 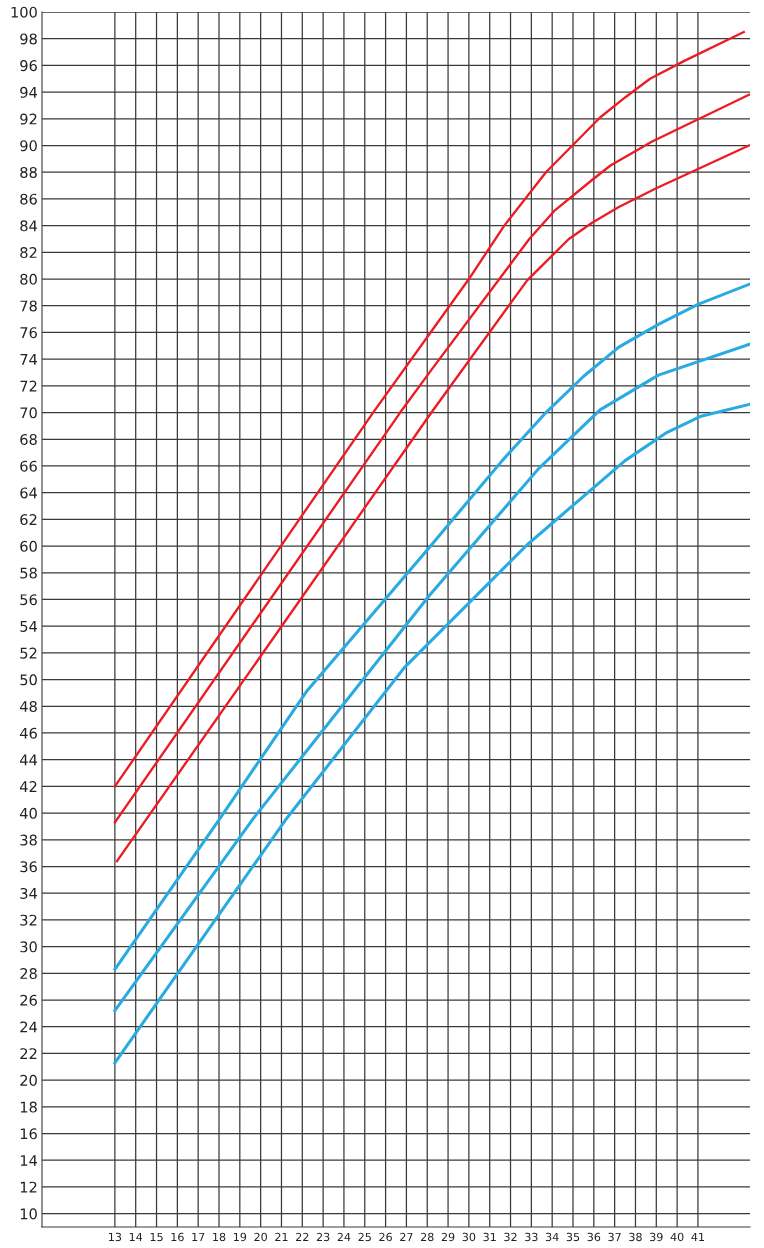 What do you see at coordinates (614, 1237) in the screenshot?
I see `x-tick-label: 37` at bounding box center [614, 1237].